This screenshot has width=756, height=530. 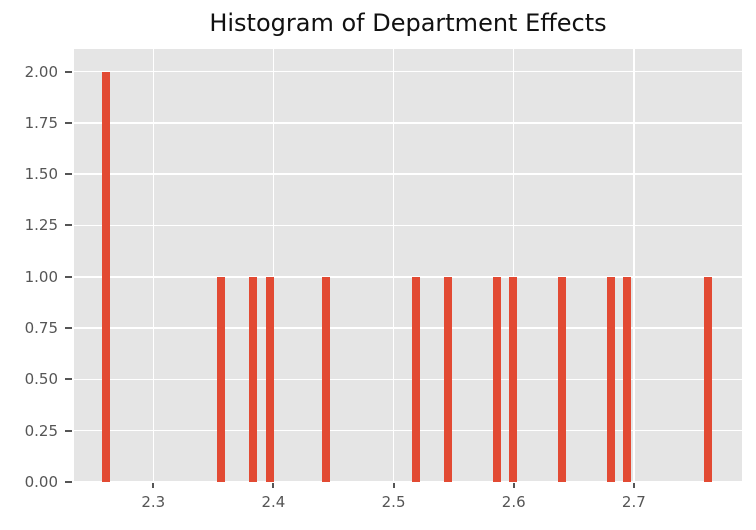 I want to click on x-axis-tick-label: 2.6, so click(x=513, y=502).